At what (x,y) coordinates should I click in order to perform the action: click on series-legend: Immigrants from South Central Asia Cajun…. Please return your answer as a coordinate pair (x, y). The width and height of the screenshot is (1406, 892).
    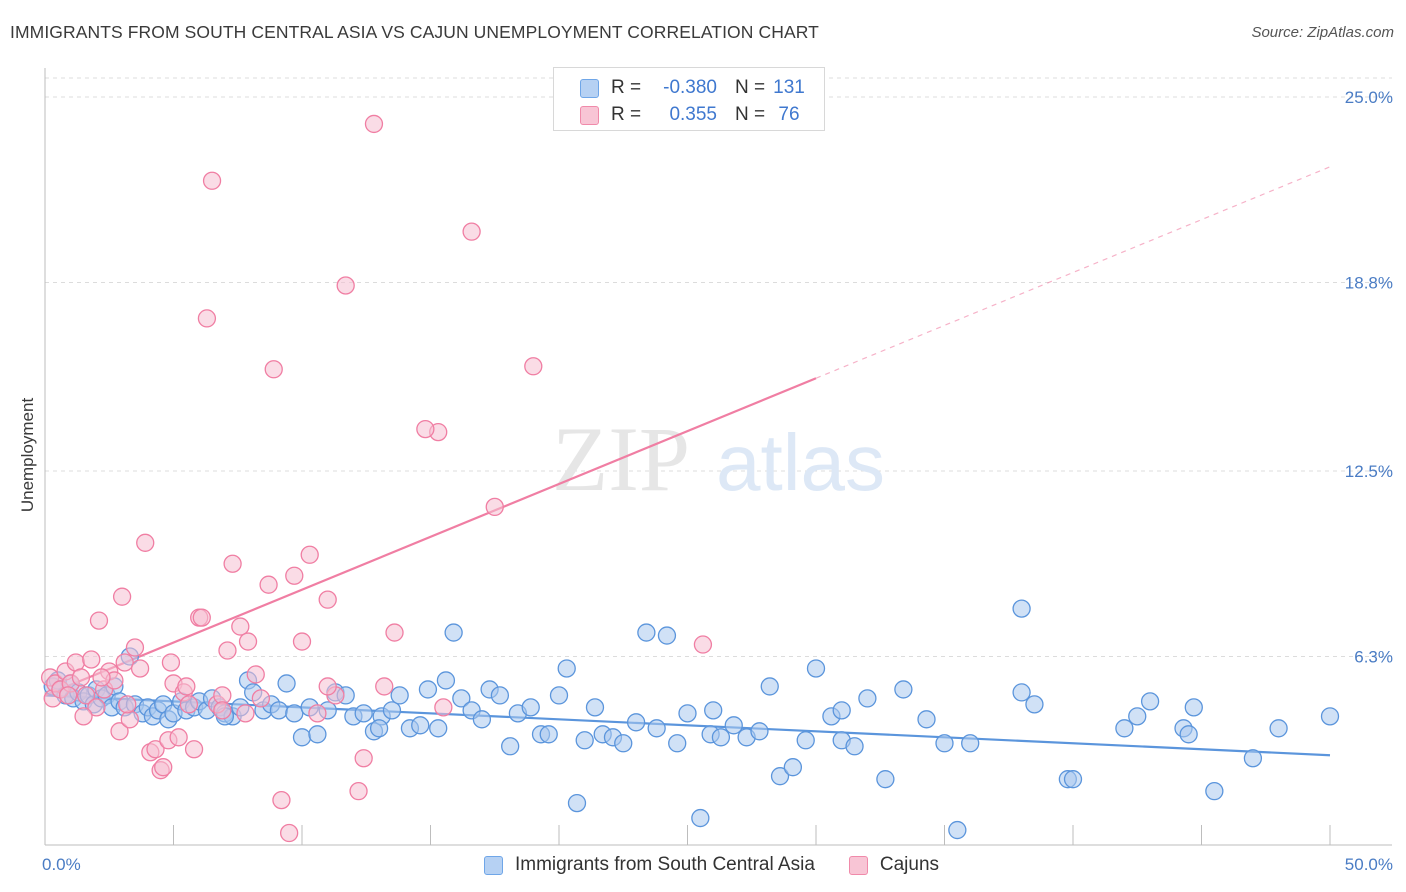
    Looking at the image, I should click on (728, 865).